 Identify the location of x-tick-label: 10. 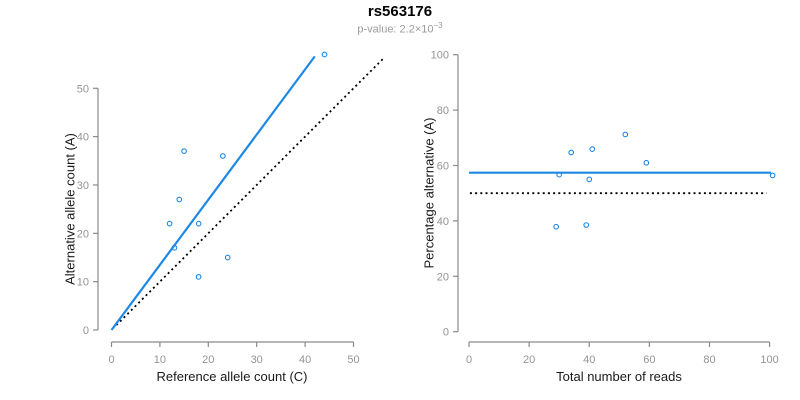
(160, 360).